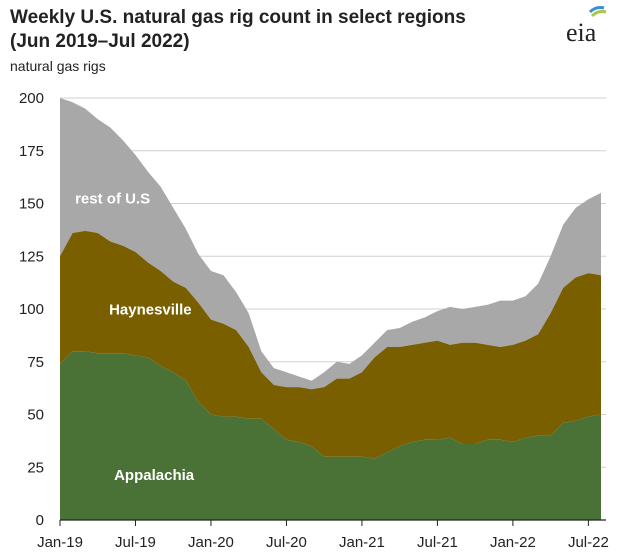 This screenshot has width=626, height=553. Describe the element at coordinates (31, 151) in the screenshot. I see `y-tick-label: 175` at that location.